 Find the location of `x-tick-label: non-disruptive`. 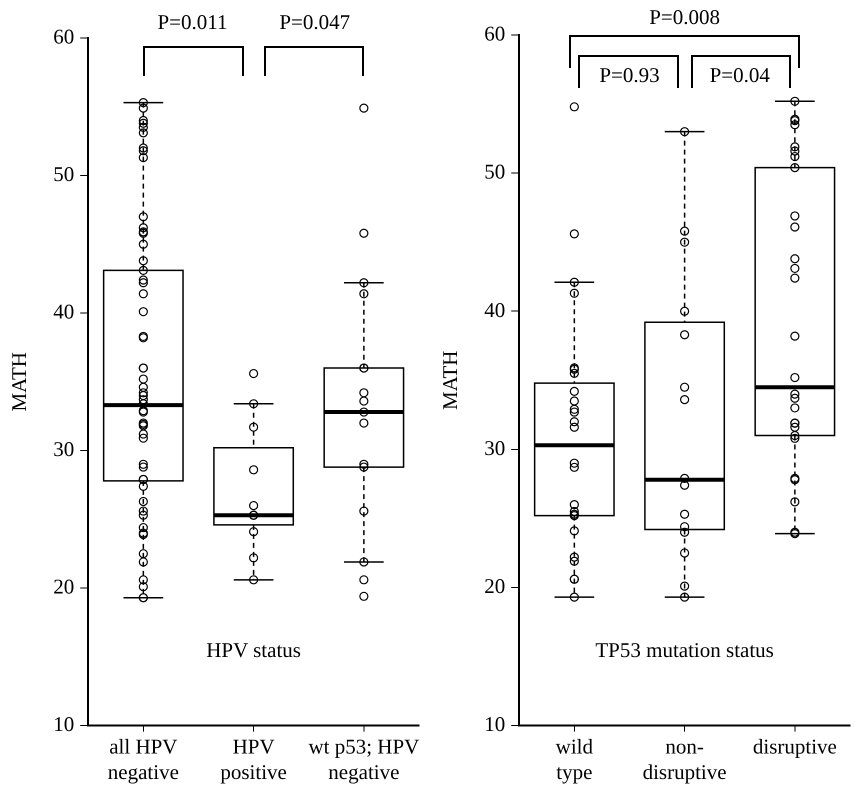

x-tick-label: non-disruptive is located at coordinates (684, 759).